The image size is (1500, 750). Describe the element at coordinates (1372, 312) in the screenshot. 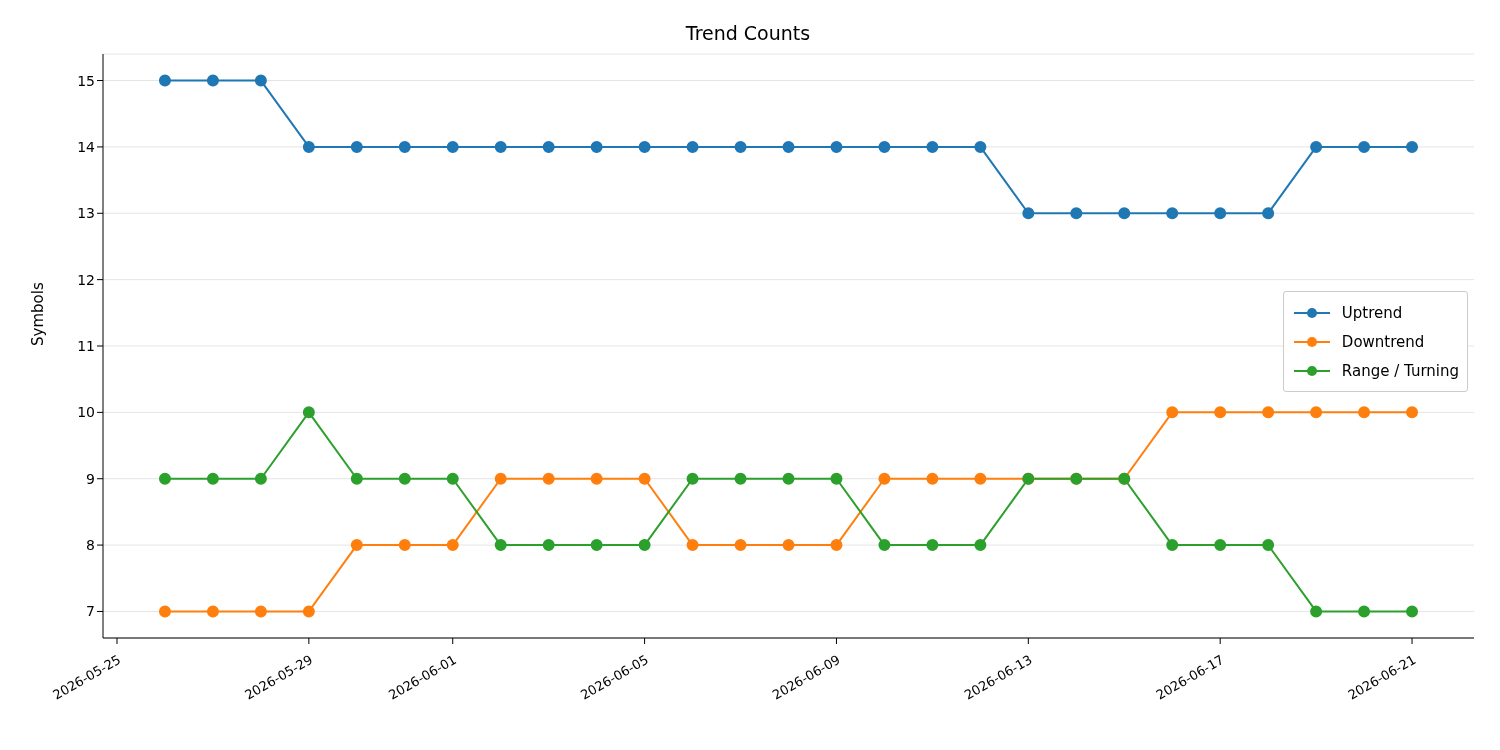

I see `legend-label: Uptrend` at that location.